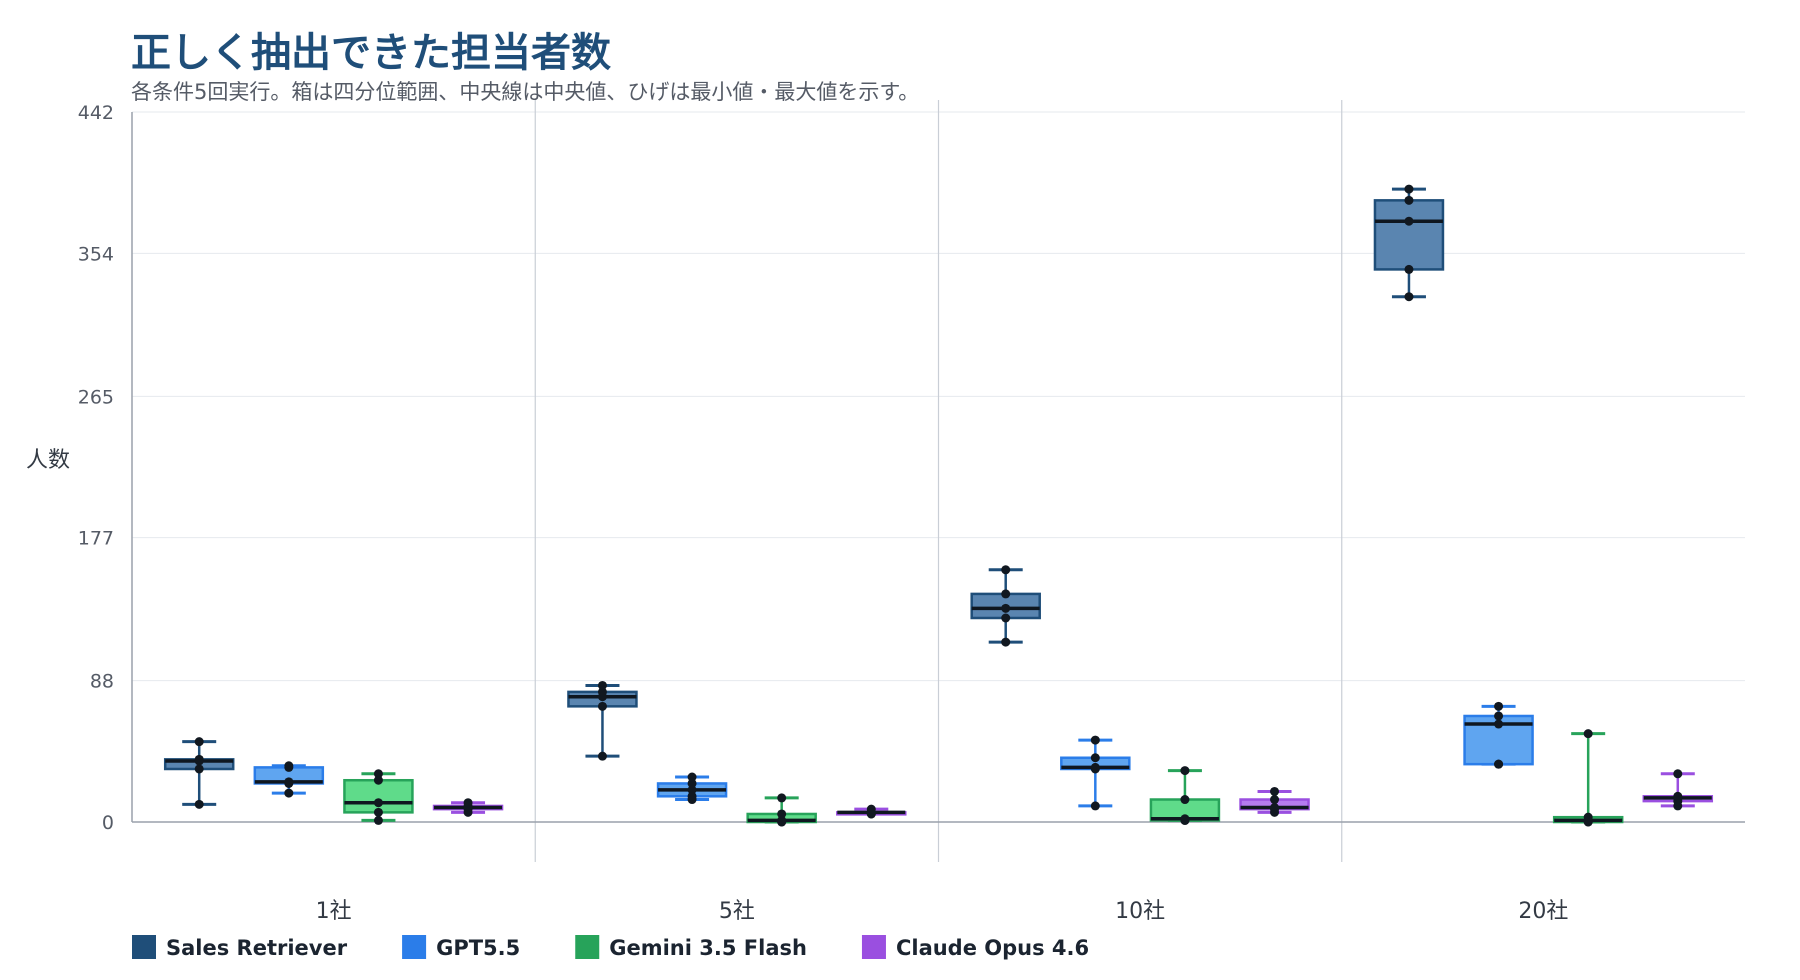 The height and width of the screenshot is (980, 1800). Describe the element at coordinates (334, 911) in the screenshot. I see `x-tick-label: 1社` at that location.